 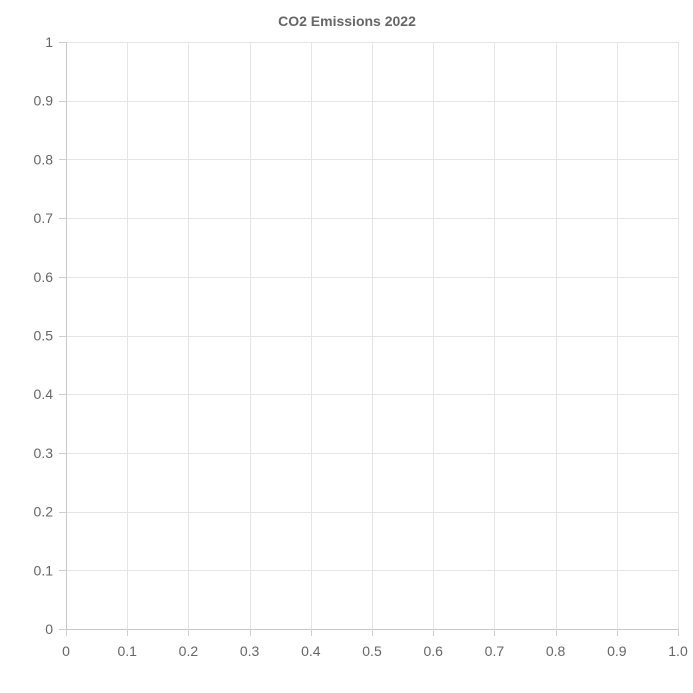 I want to click on y-tick-label: 0.3, so click(x=44, y=453).